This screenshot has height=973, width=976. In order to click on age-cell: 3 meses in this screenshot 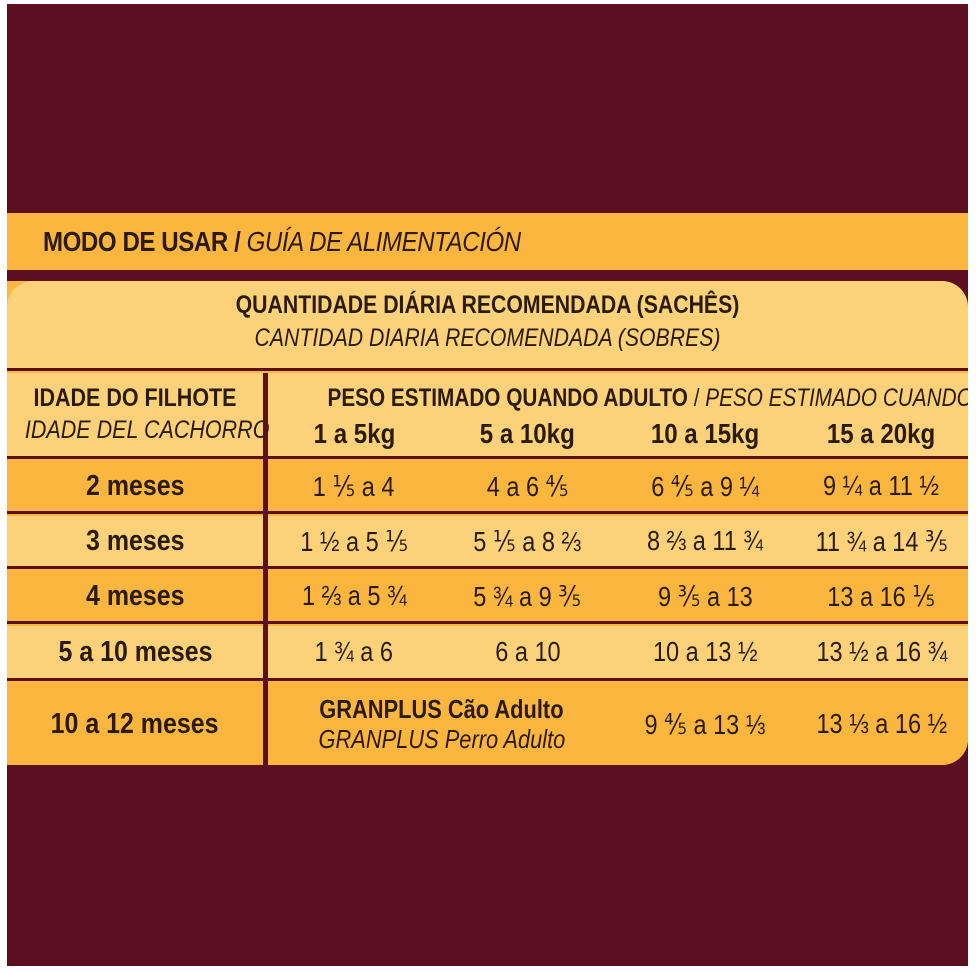, I will do `click(135, 540)`.